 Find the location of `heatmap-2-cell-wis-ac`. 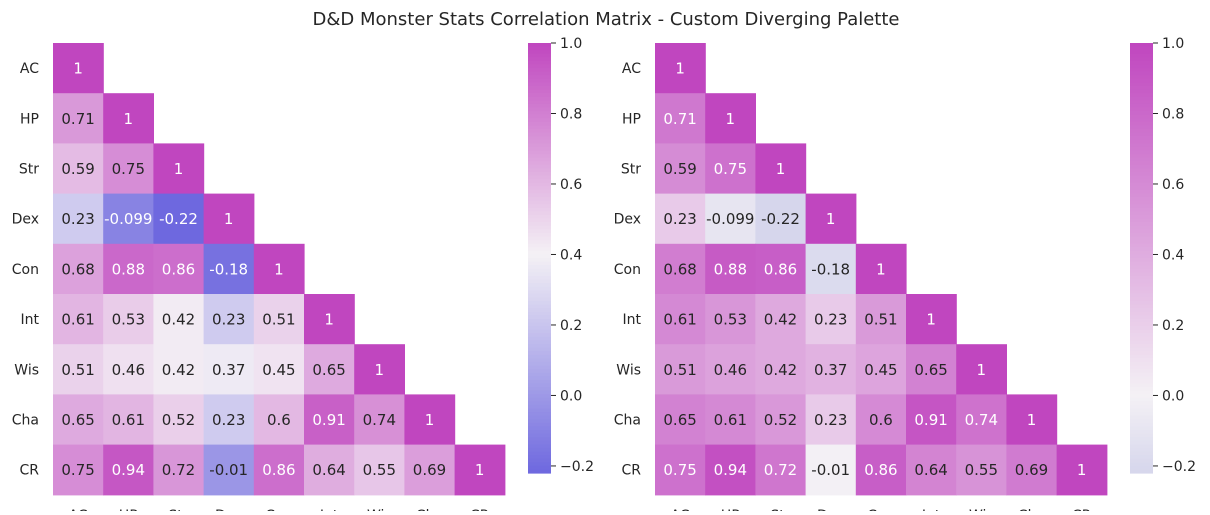

heatmap-2-cell-wis-ac is located at coordinates (680, 369).